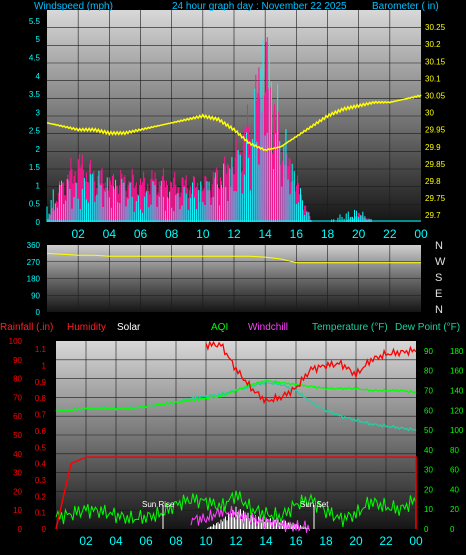 This screenshot has height=555, width=466. Describe the element at coordinates (438, 278) in the screenshot. I see `direction-s: S` at that location.